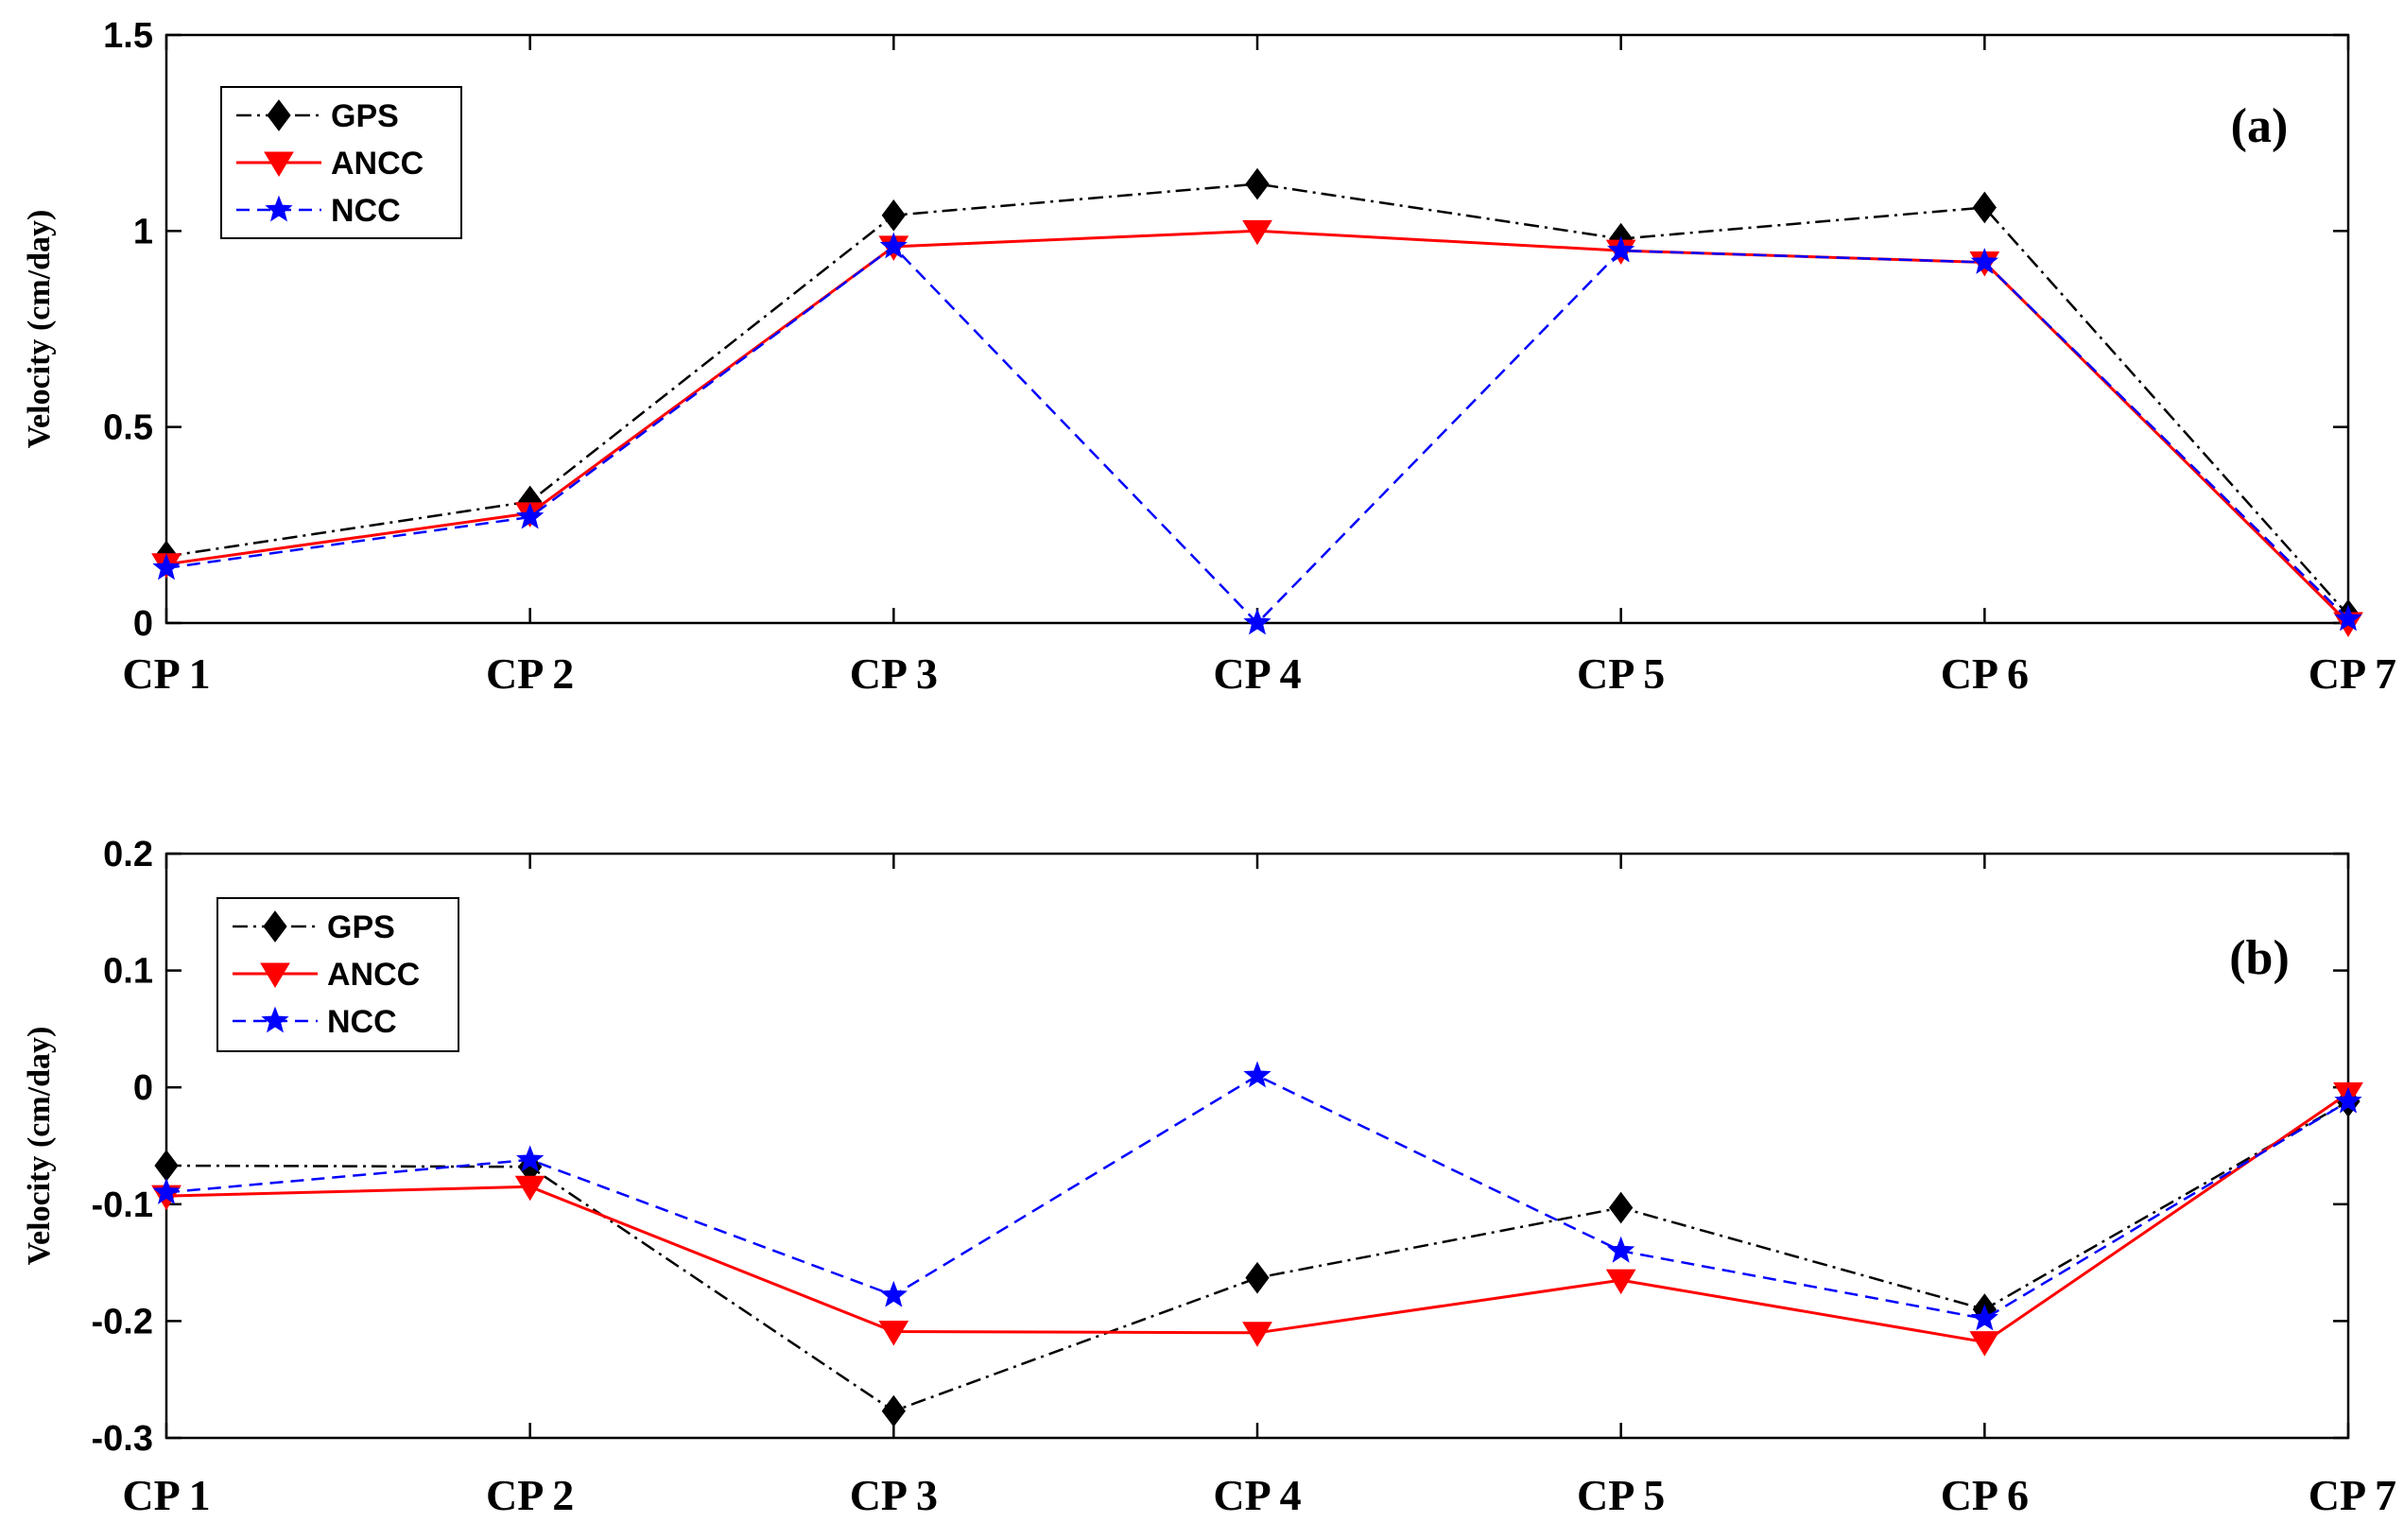 The height and width of the screenshot is (1540, 2404). What do you see at coordinates (122, 1439) in the screenshot?
I see `y-tick-label: -0.3` at bounding box center [122, 1439].